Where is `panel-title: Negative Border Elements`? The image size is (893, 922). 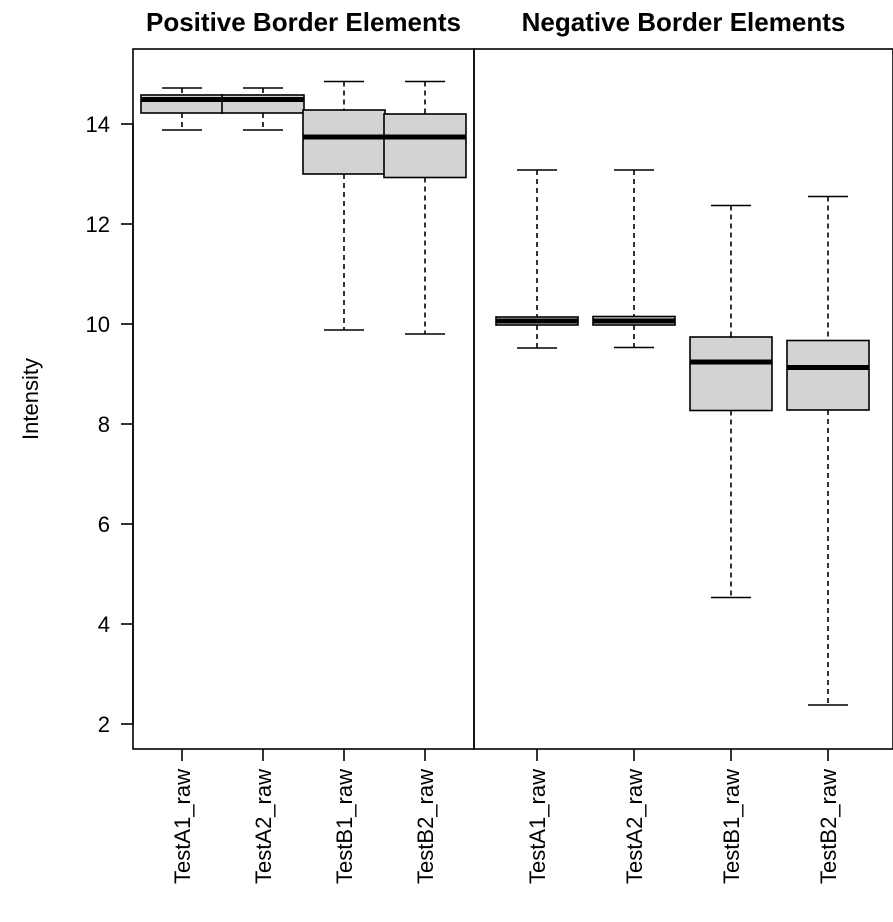
panel-title: Negative Border Elements is located at coordinates (684, 22).